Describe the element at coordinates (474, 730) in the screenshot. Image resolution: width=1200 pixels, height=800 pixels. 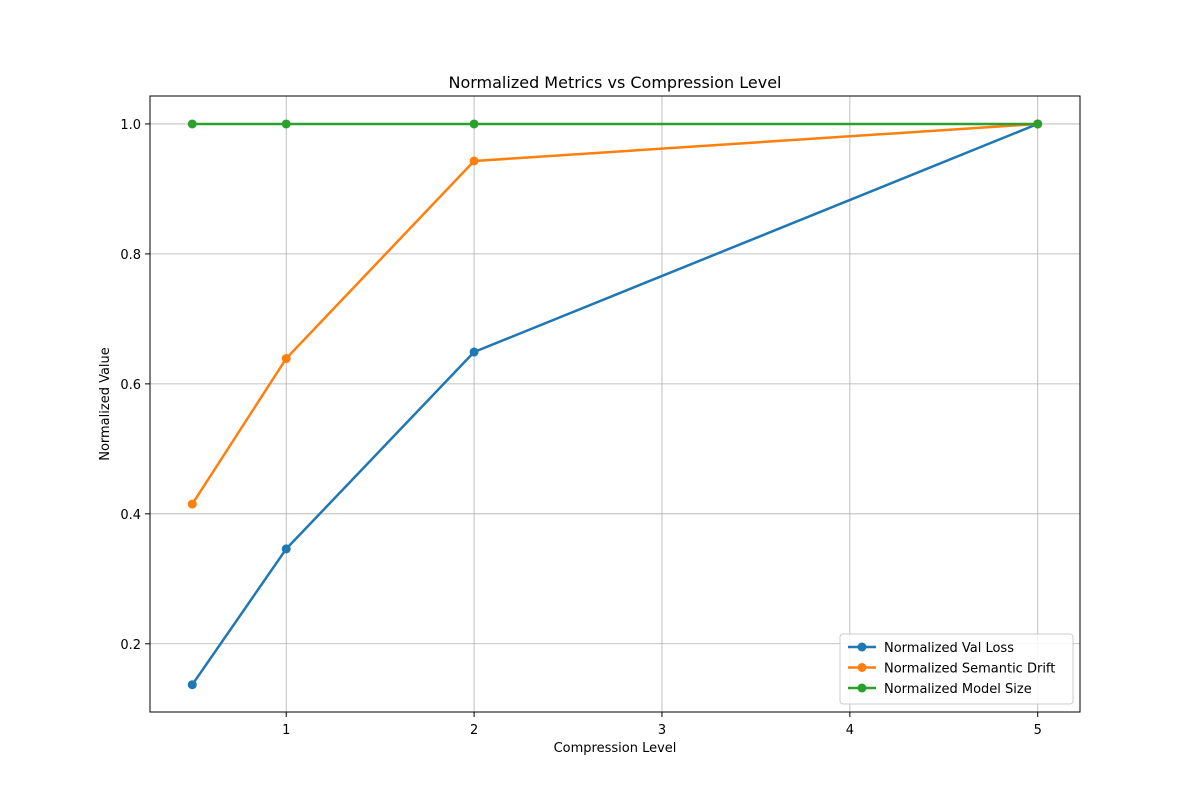
I see `x-tick-label: 2` at that location.